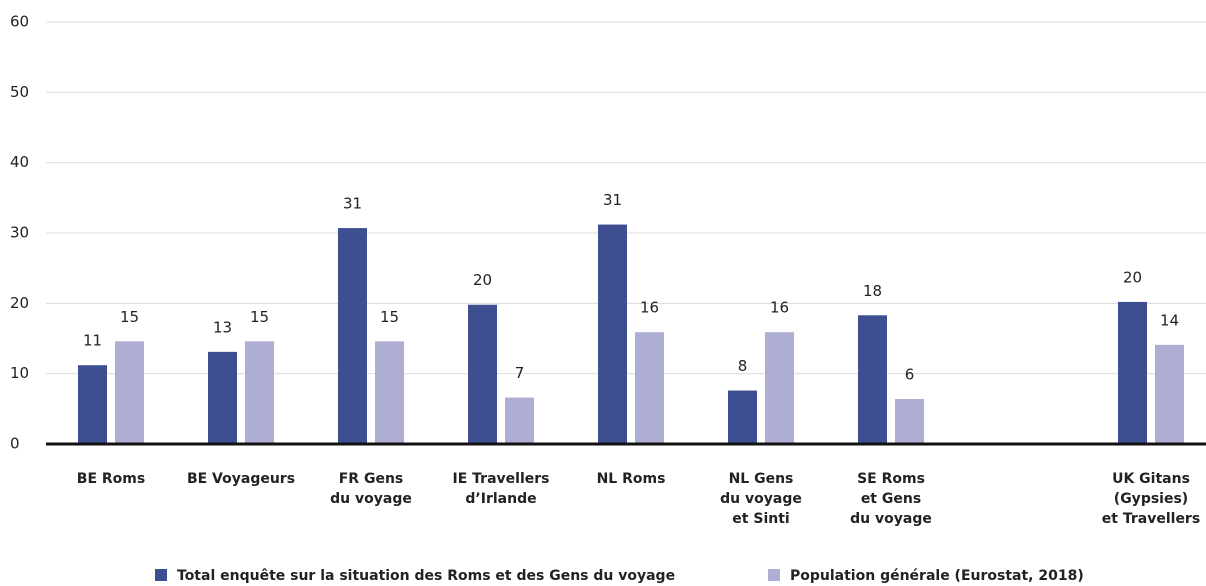 The image size is (1206, 586). What do you see at coordinates (19, 162) in the screenshot?
I see `y-tick-label: 40` at bounding box center [19, 162].